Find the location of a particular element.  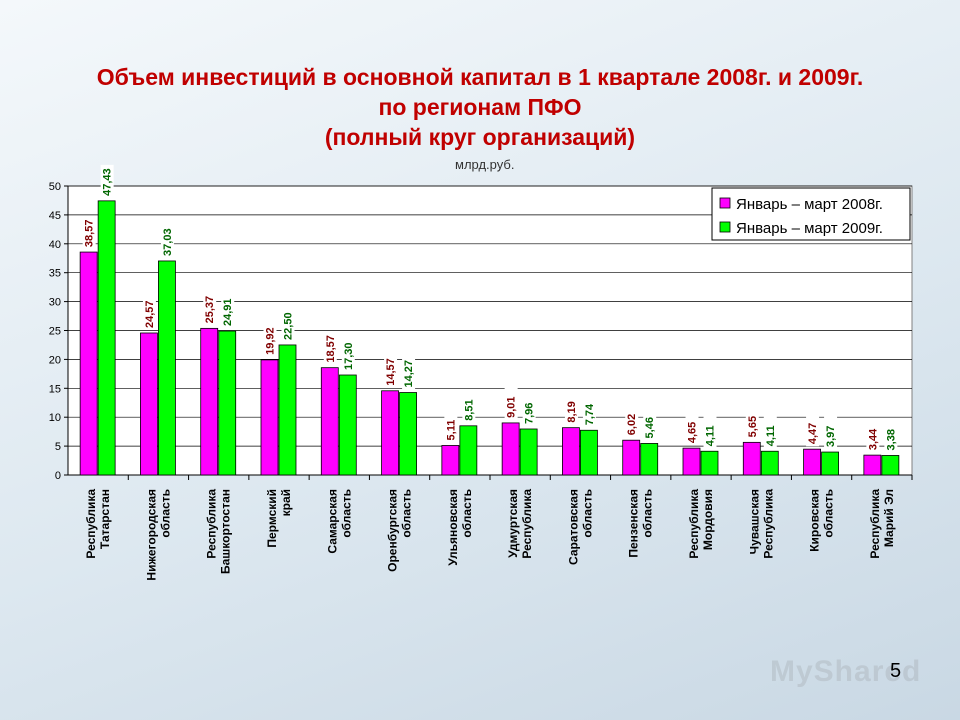

data-label-text: 25,37 is located at coordinates (210, 310).